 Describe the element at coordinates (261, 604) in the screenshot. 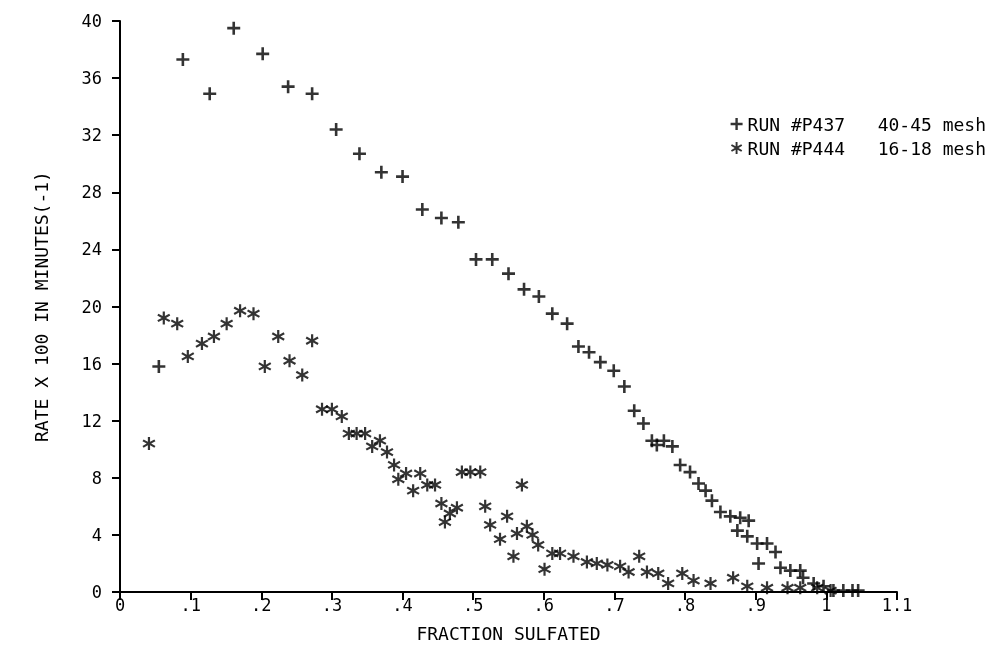

I see `x-tick-label: .2` at that location.